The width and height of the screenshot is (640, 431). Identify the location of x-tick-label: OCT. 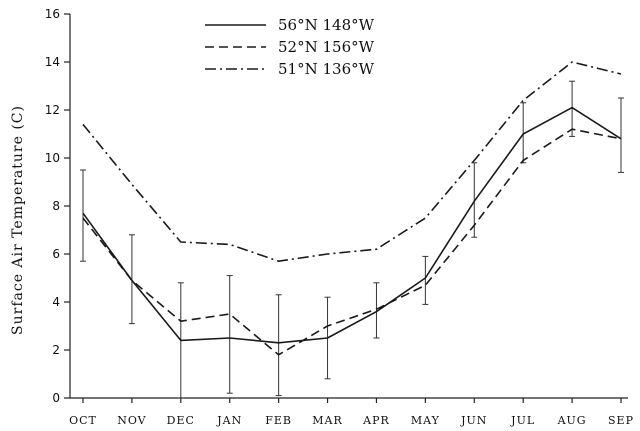
(83, 420).